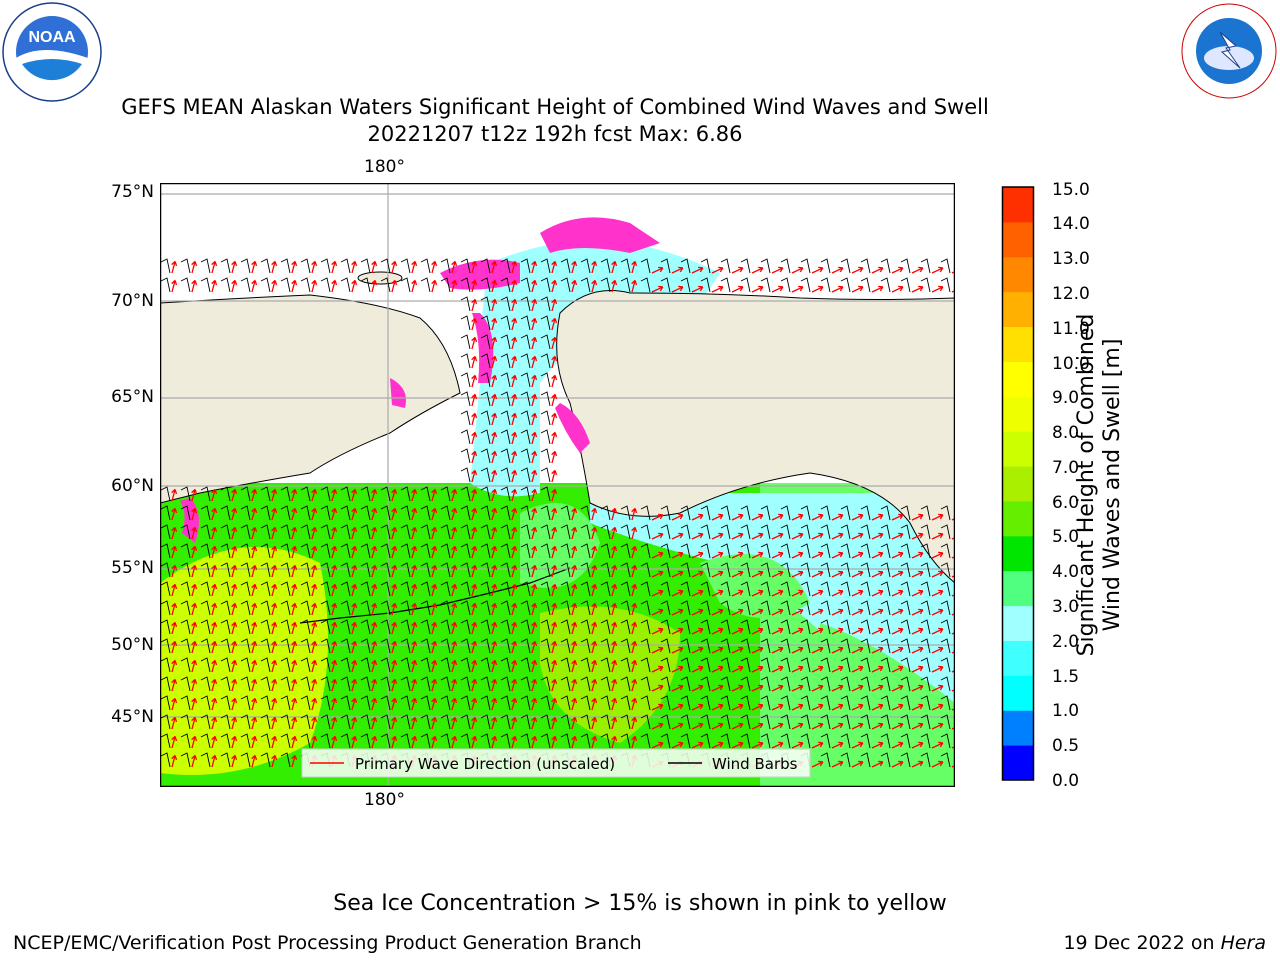 The width and height of the screenshot is (1280, 960). Describe the element at coordinates (1229, 51) in the screenshot. I see `nws-logo` at that location.